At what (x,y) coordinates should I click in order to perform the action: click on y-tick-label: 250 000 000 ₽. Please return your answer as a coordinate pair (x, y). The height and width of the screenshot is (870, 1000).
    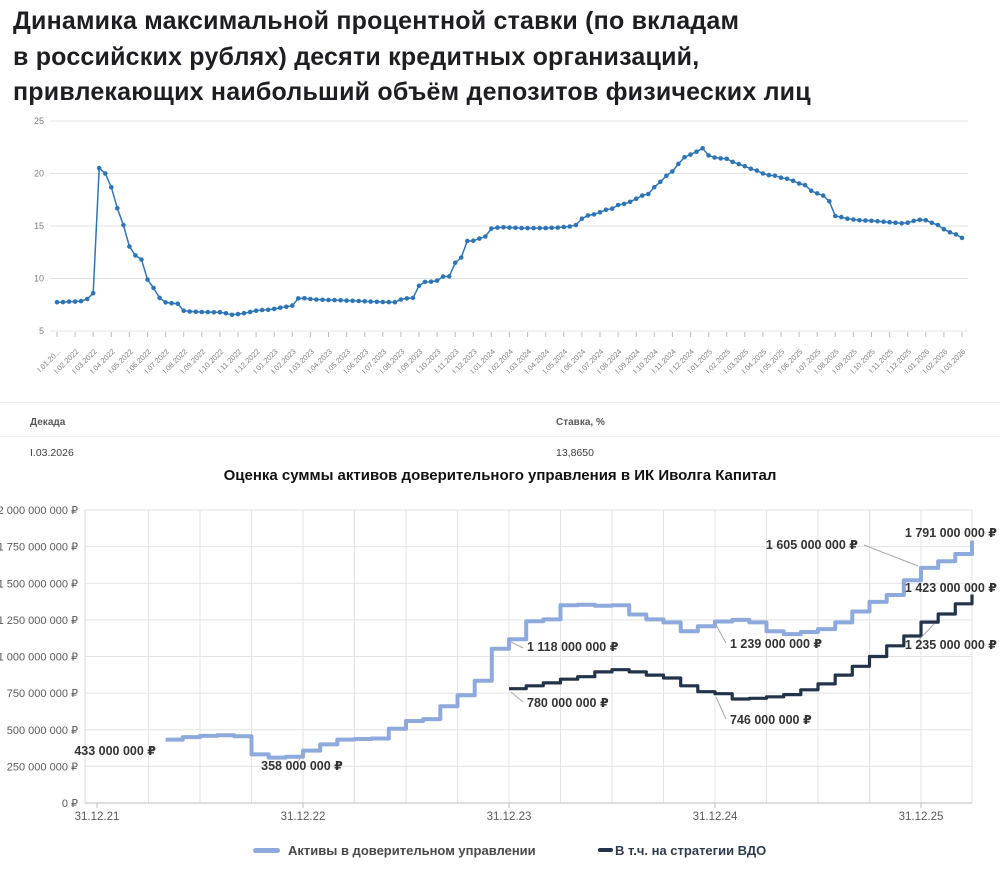
    Looking at the image, I should click on (42, 767).